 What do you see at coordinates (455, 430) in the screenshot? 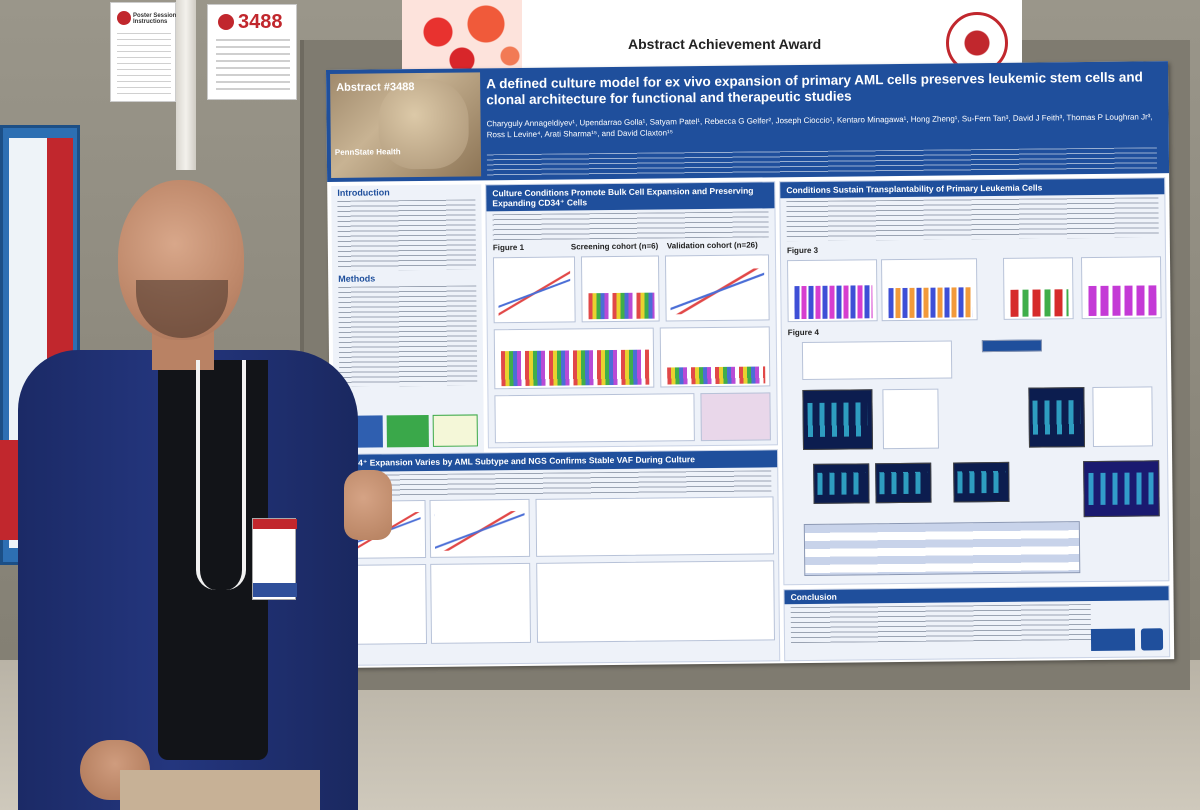
I see `flow-step` at bounding box center [455, 430].